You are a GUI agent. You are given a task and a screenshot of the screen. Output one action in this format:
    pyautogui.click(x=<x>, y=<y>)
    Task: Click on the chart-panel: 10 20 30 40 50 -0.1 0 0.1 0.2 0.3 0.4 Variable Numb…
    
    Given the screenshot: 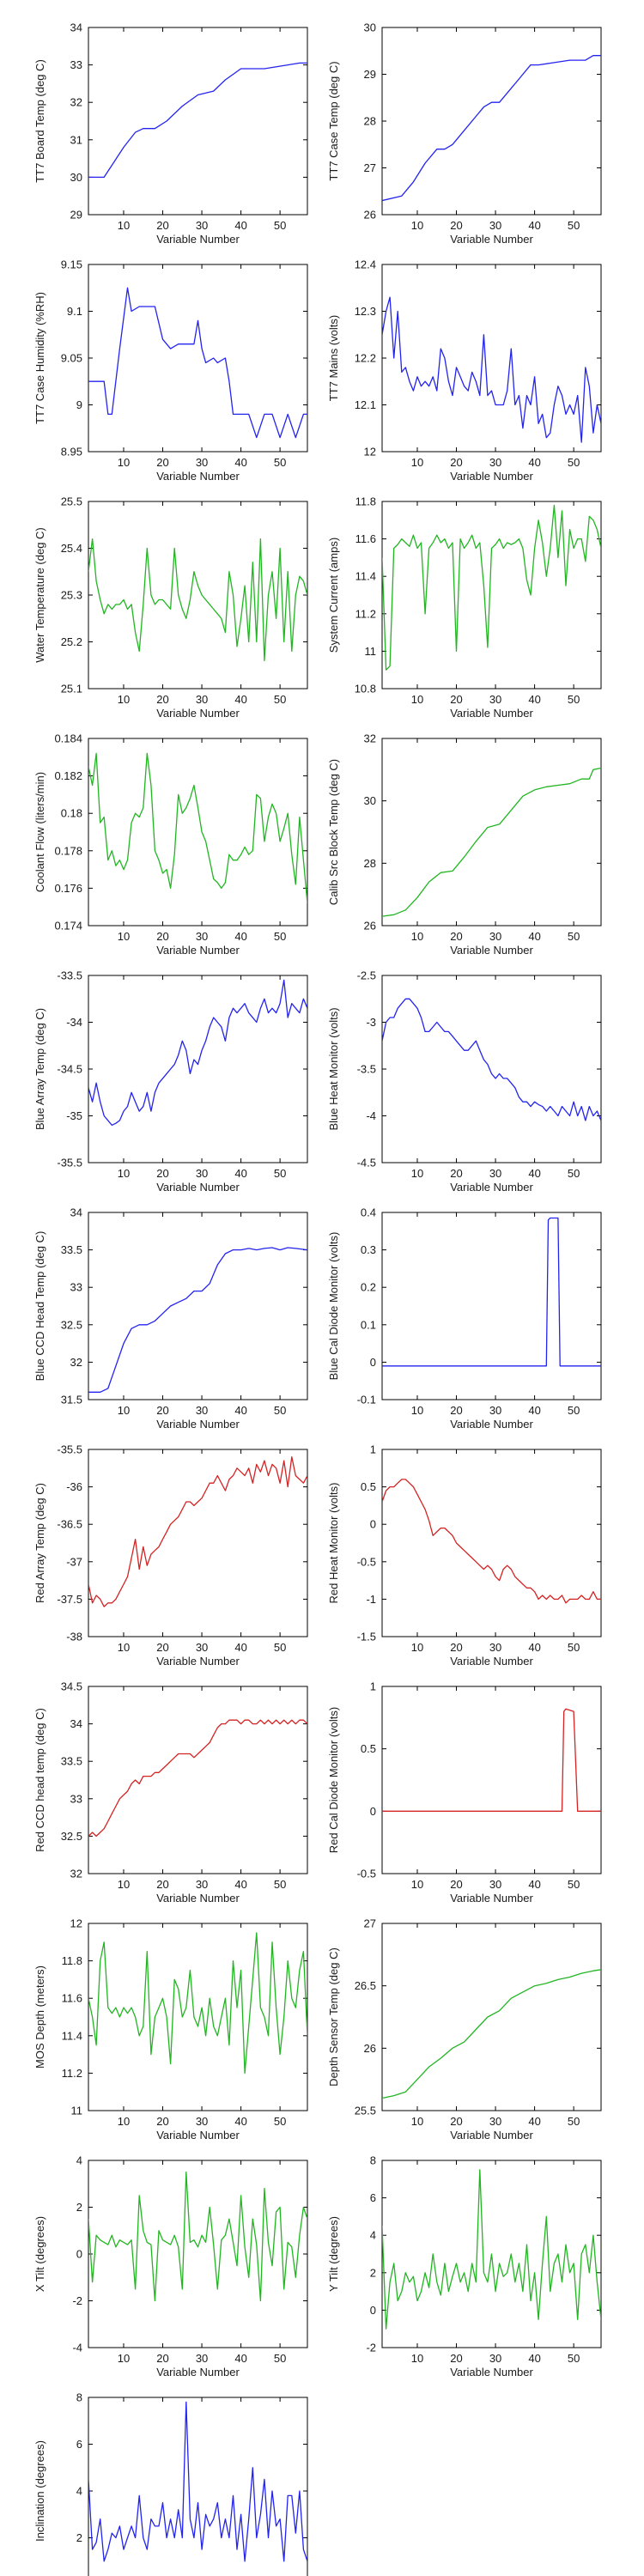 What is the action you would take?
    pyautogui.click(x=464, y=1319)
    